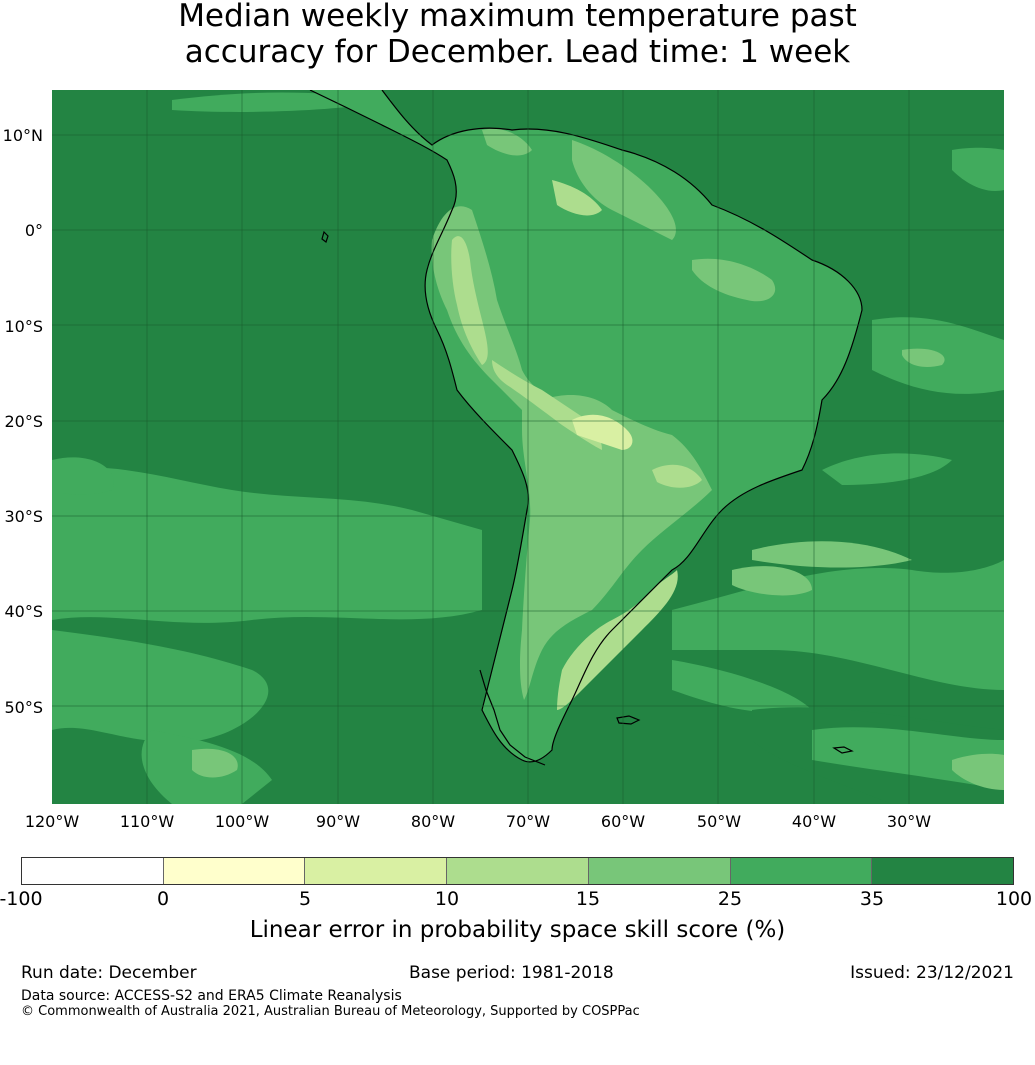 Image resolution: width=1035 pixels, height=1065 pixels. I want to click on lon-label-100w: 100°W, so click(242, 821).